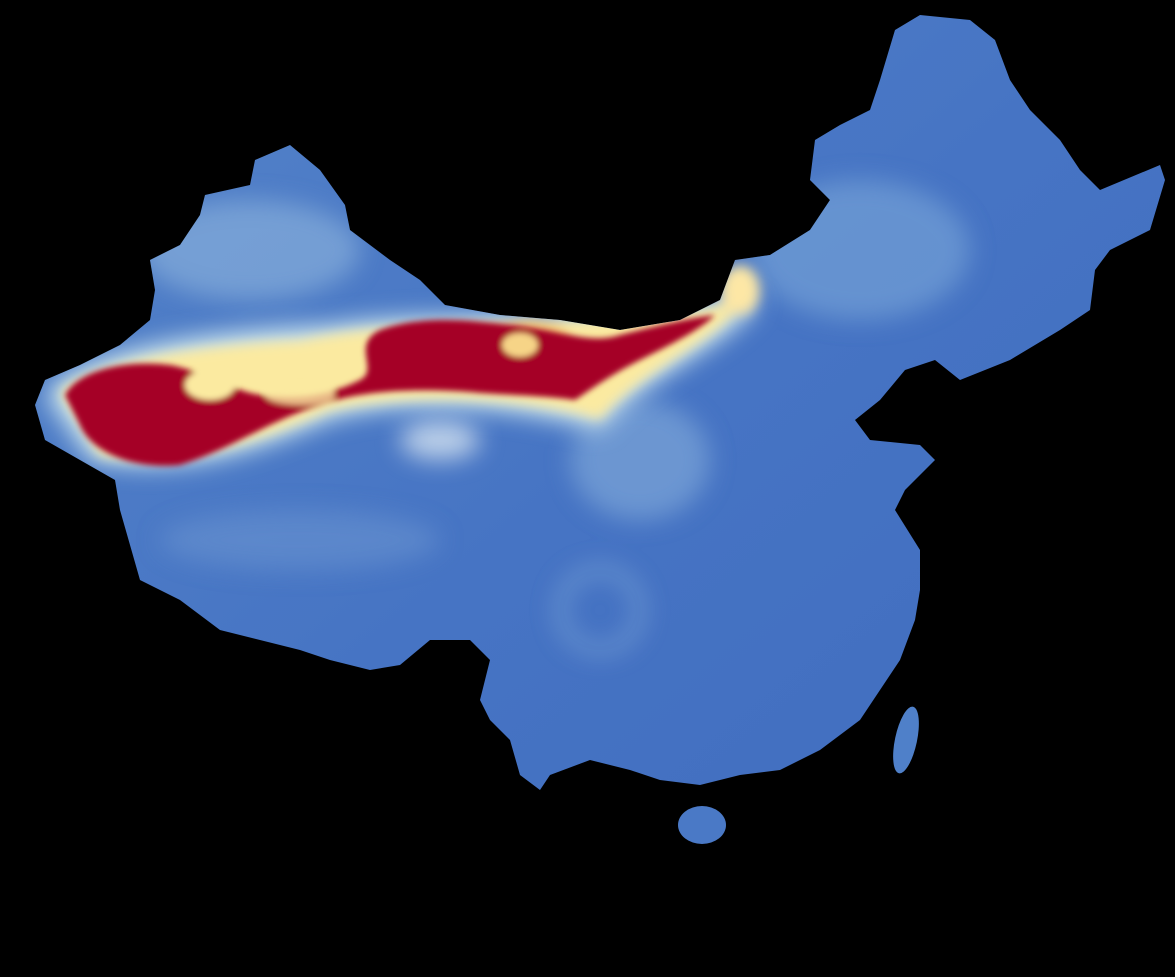 This screenshot has height=977, width=1175. Describe the element at coordinates (906, 740) in the screenshot. I see `taiwan` at that location.